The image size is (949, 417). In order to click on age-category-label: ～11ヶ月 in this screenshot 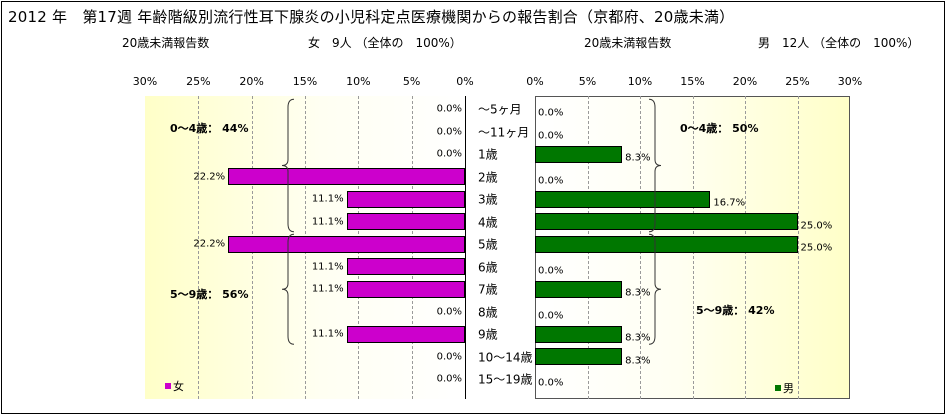, I will do `click(504, 132)`.